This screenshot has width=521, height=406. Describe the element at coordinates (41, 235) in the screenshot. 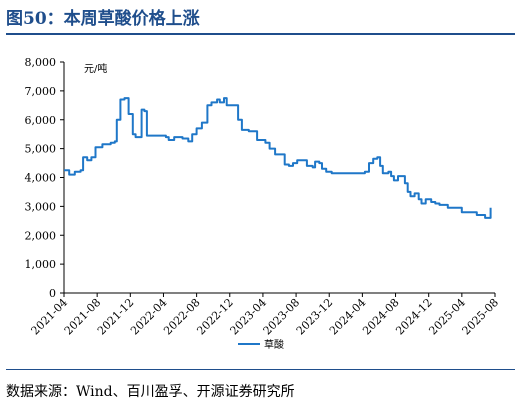

I see `y-tick-label: 2,000` at that location.